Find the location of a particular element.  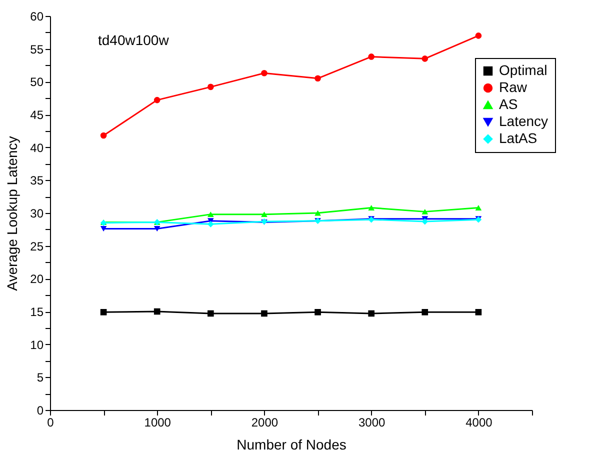

annotation: td40w100w is located at coordinates (134, 40).